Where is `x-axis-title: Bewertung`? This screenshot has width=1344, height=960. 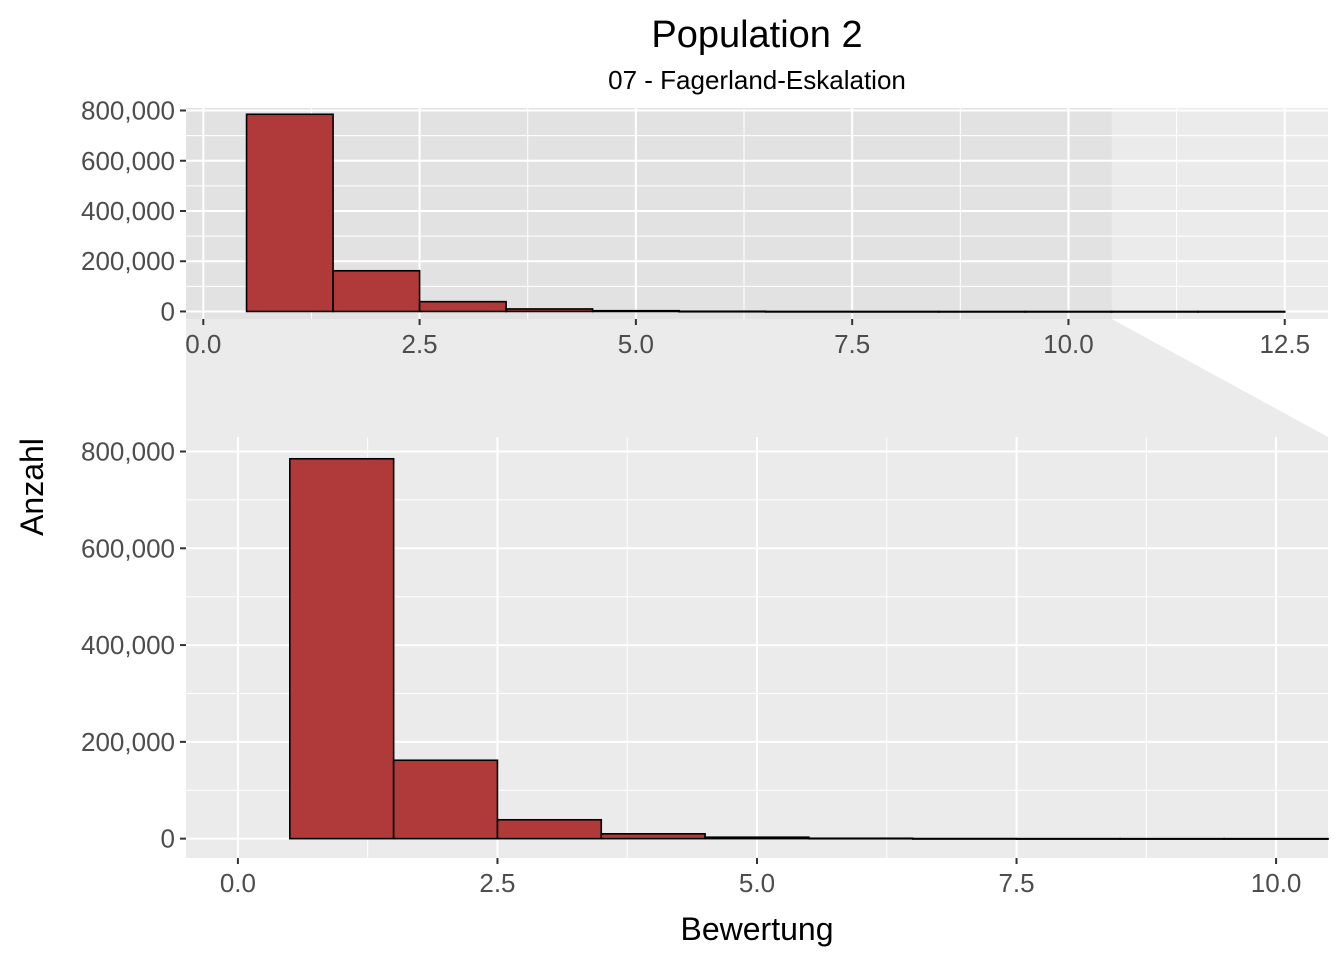 x-axis-title: Bewertung is located at coordinates (757, 929).